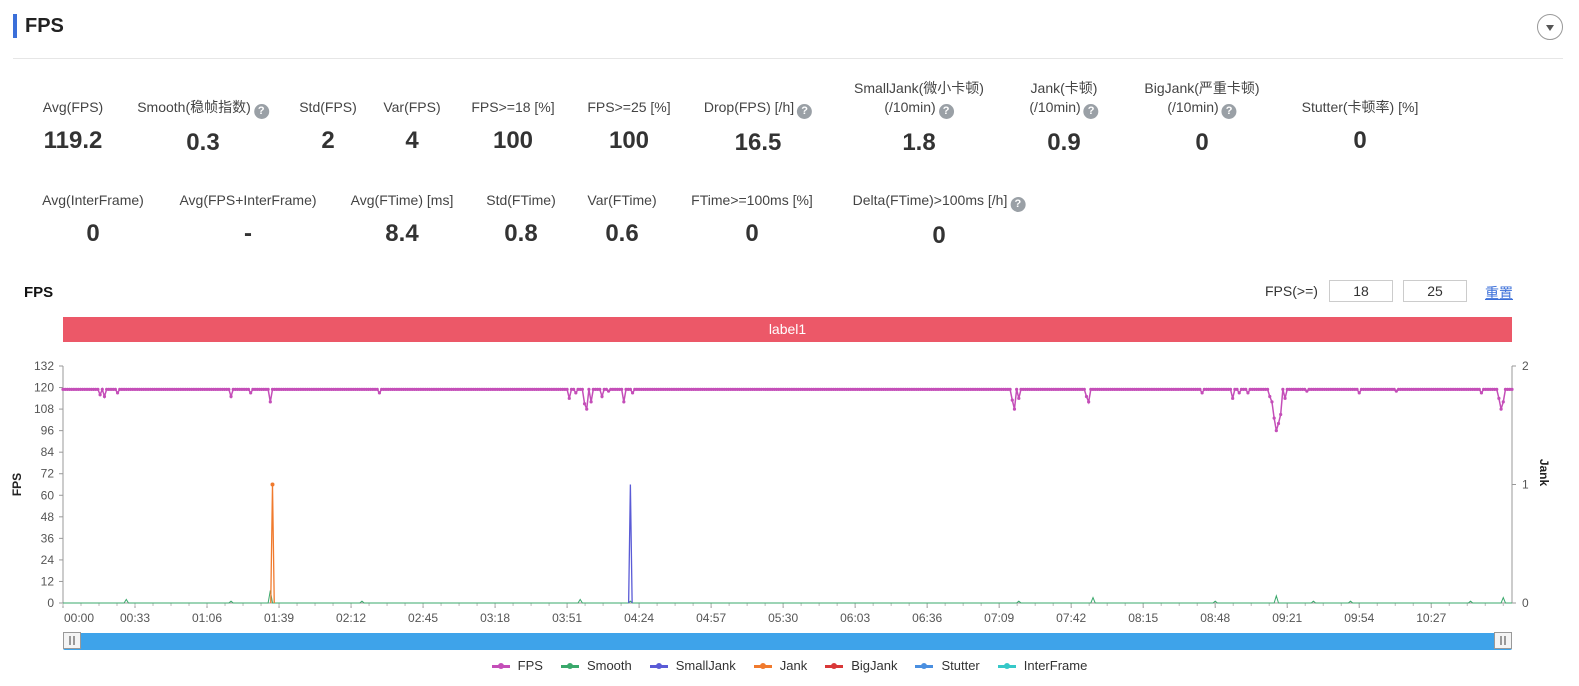 This screenshot has height=686, width=1579. Describe the element at coordinates (787, 641) in the screenshot. I see `time-range-slider` at that location.